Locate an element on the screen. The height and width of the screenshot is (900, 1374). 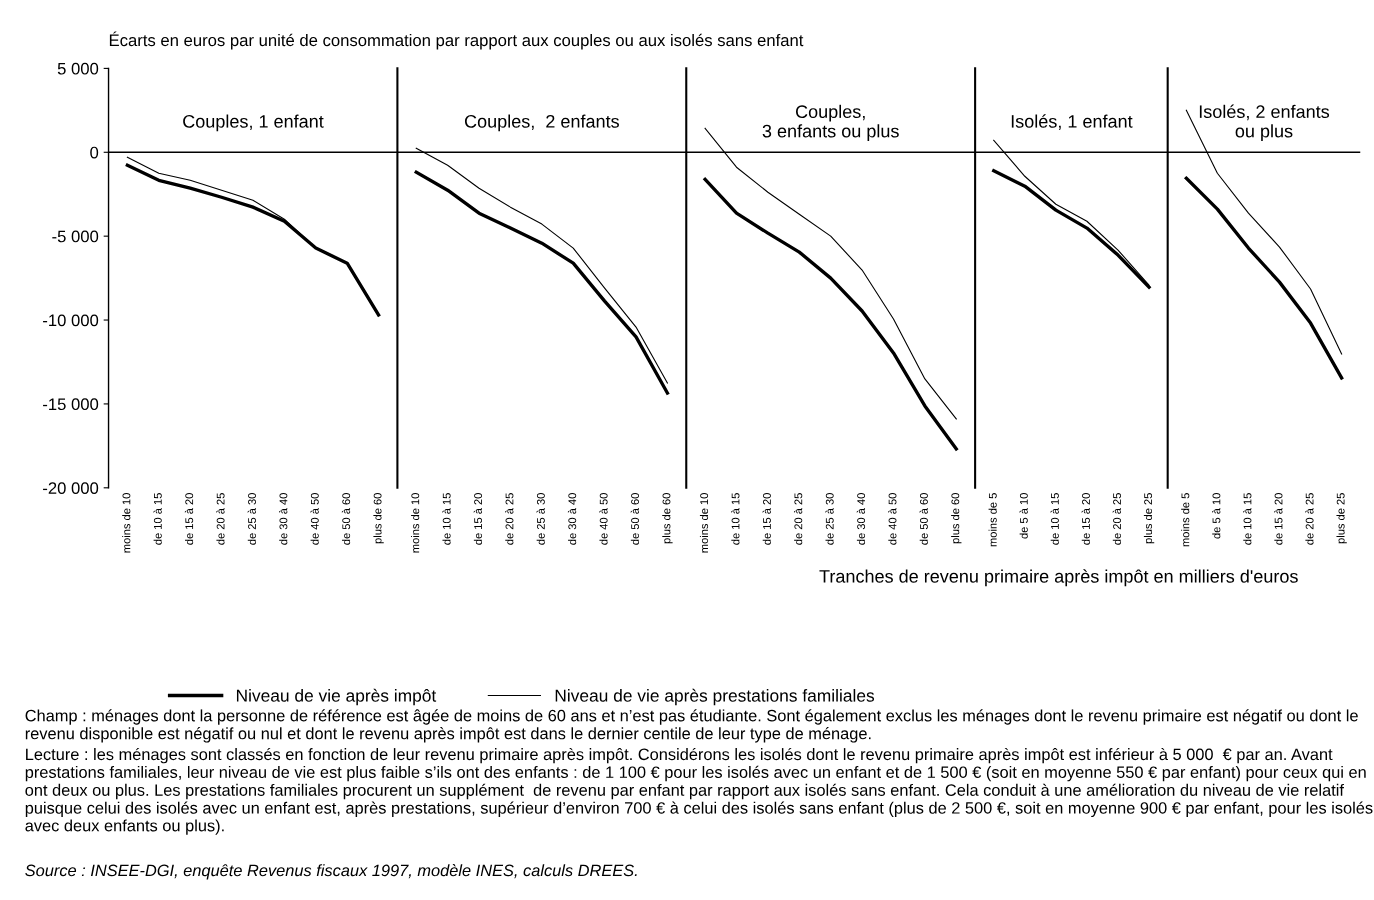
legend-label: Niveau de vie après prestations familiales is located at coordinates (715, 697).